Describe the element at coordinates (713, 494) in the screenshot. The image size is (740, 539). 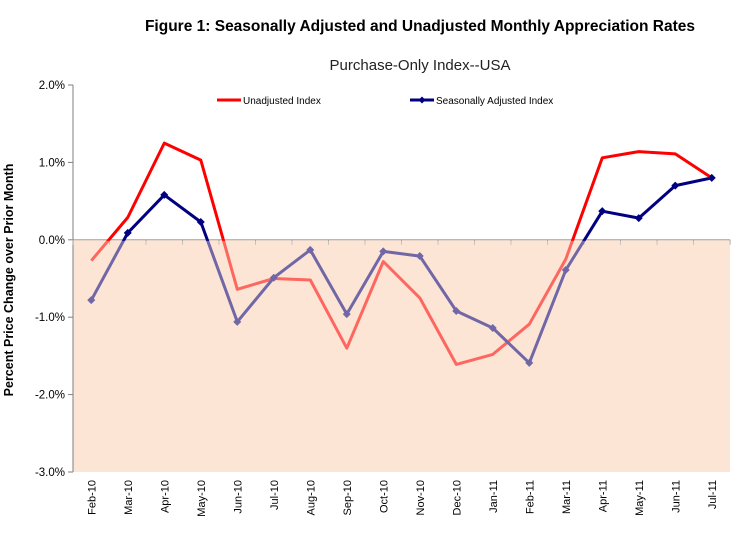
I see `x-tick-label: Jul-11` at that location.